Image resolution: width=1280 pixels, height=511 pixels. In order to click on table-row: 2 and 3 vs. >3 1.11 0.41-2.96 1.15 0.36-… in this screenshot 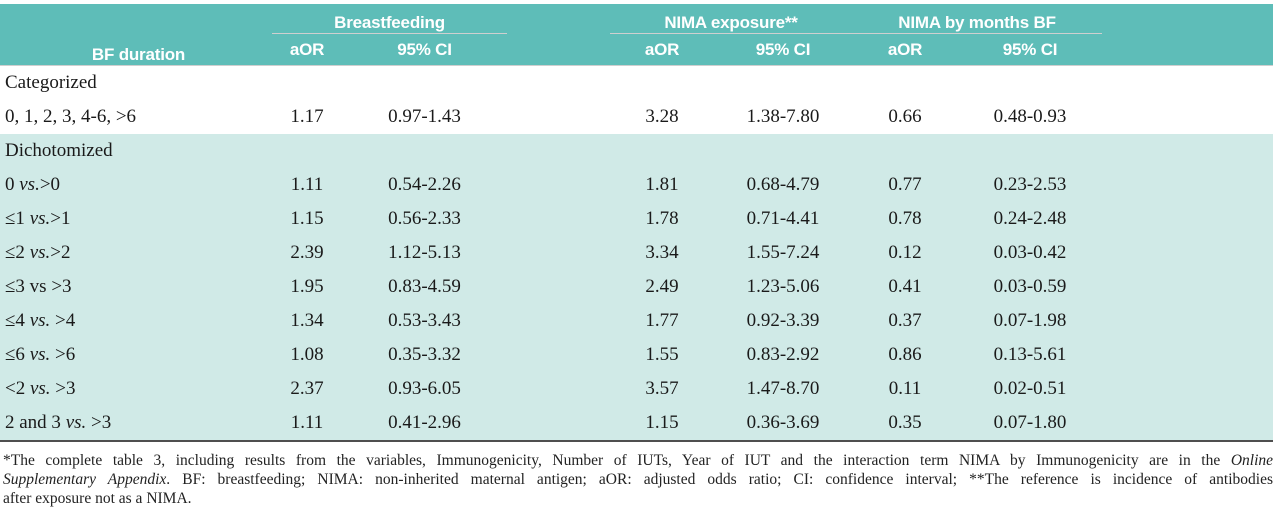, I will do `click(637, 424)`.